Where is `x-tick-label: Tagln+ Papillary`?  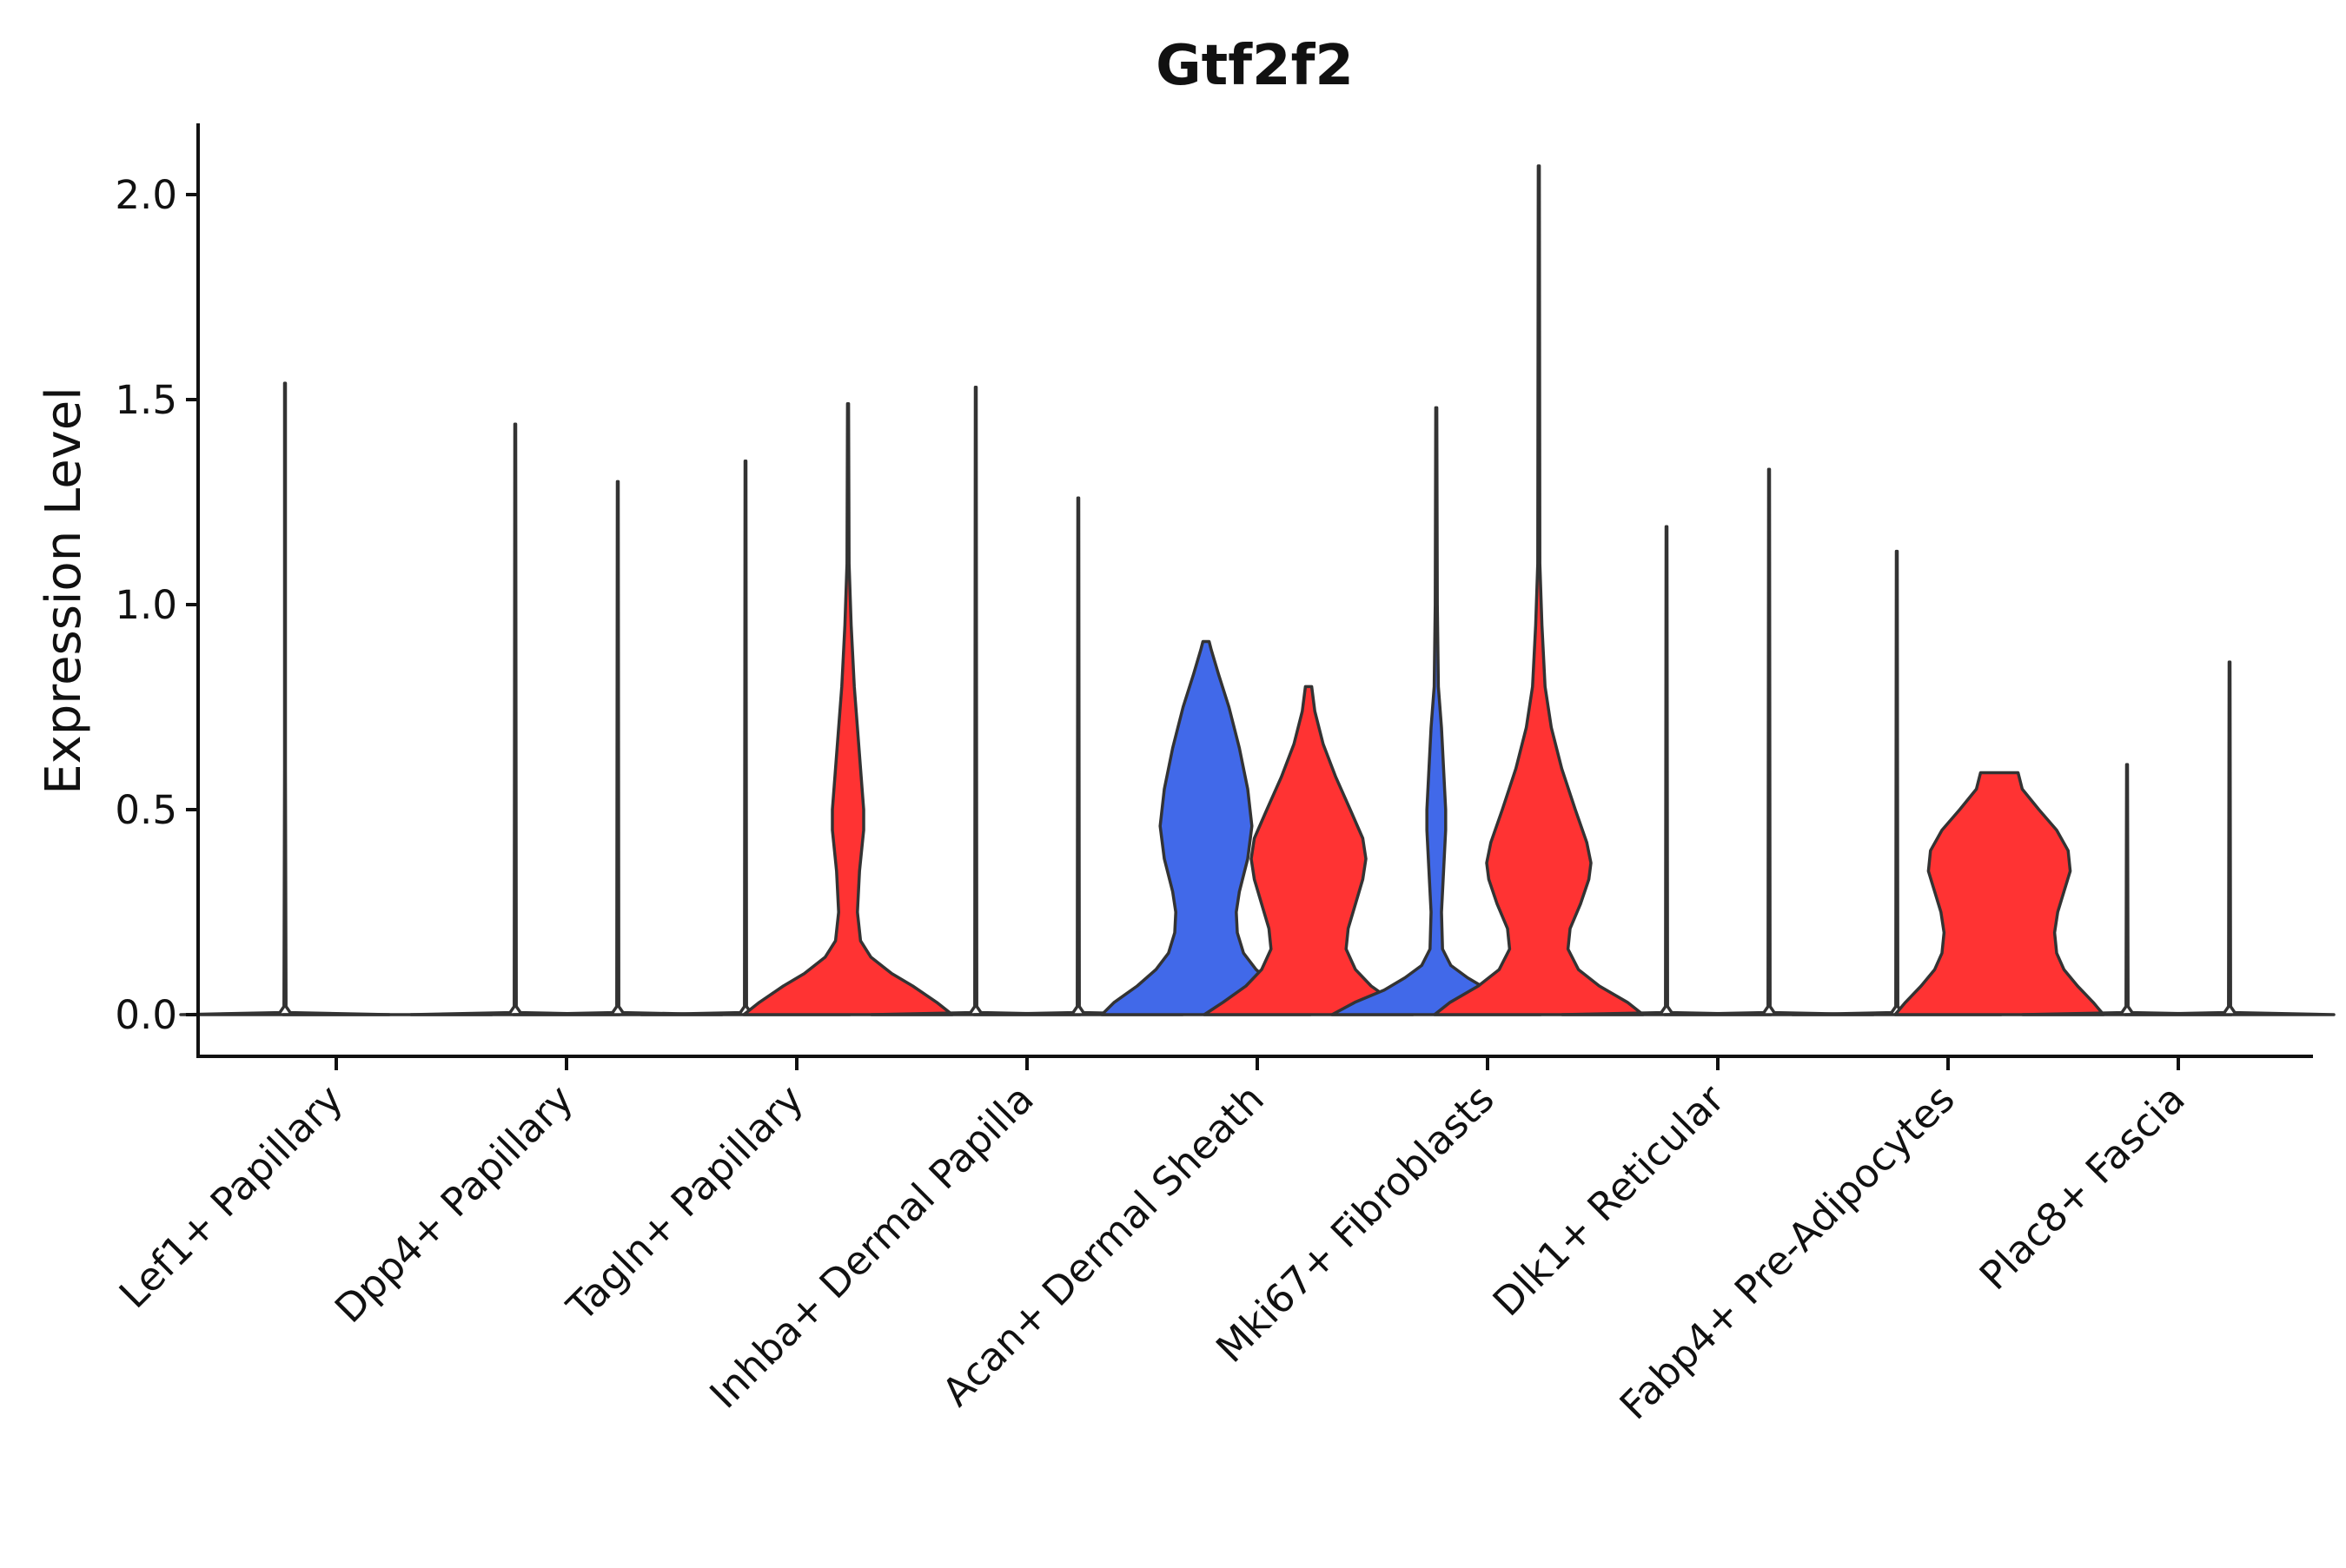
x-tick-label: Tagln+ Papillary is located at coordinates (685, 1202).